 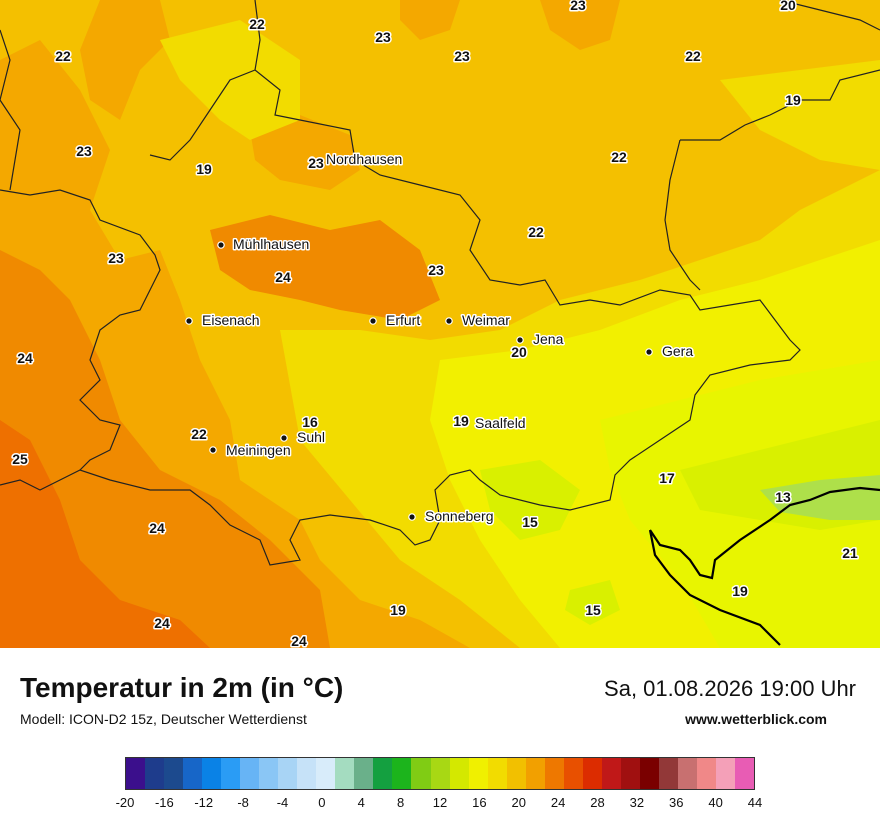 What do you see at coordinates (361, 802) in the screenshot?
I see `legend-tick-label: 4` at bounding box center [361, 802].